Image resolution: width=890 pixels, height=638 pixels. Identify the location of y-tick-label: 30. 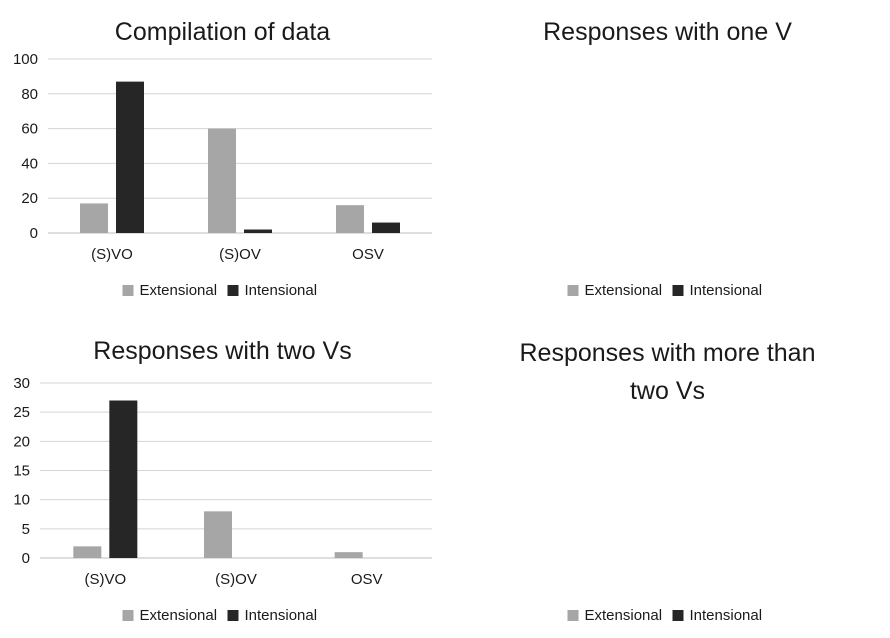
(21, 383).